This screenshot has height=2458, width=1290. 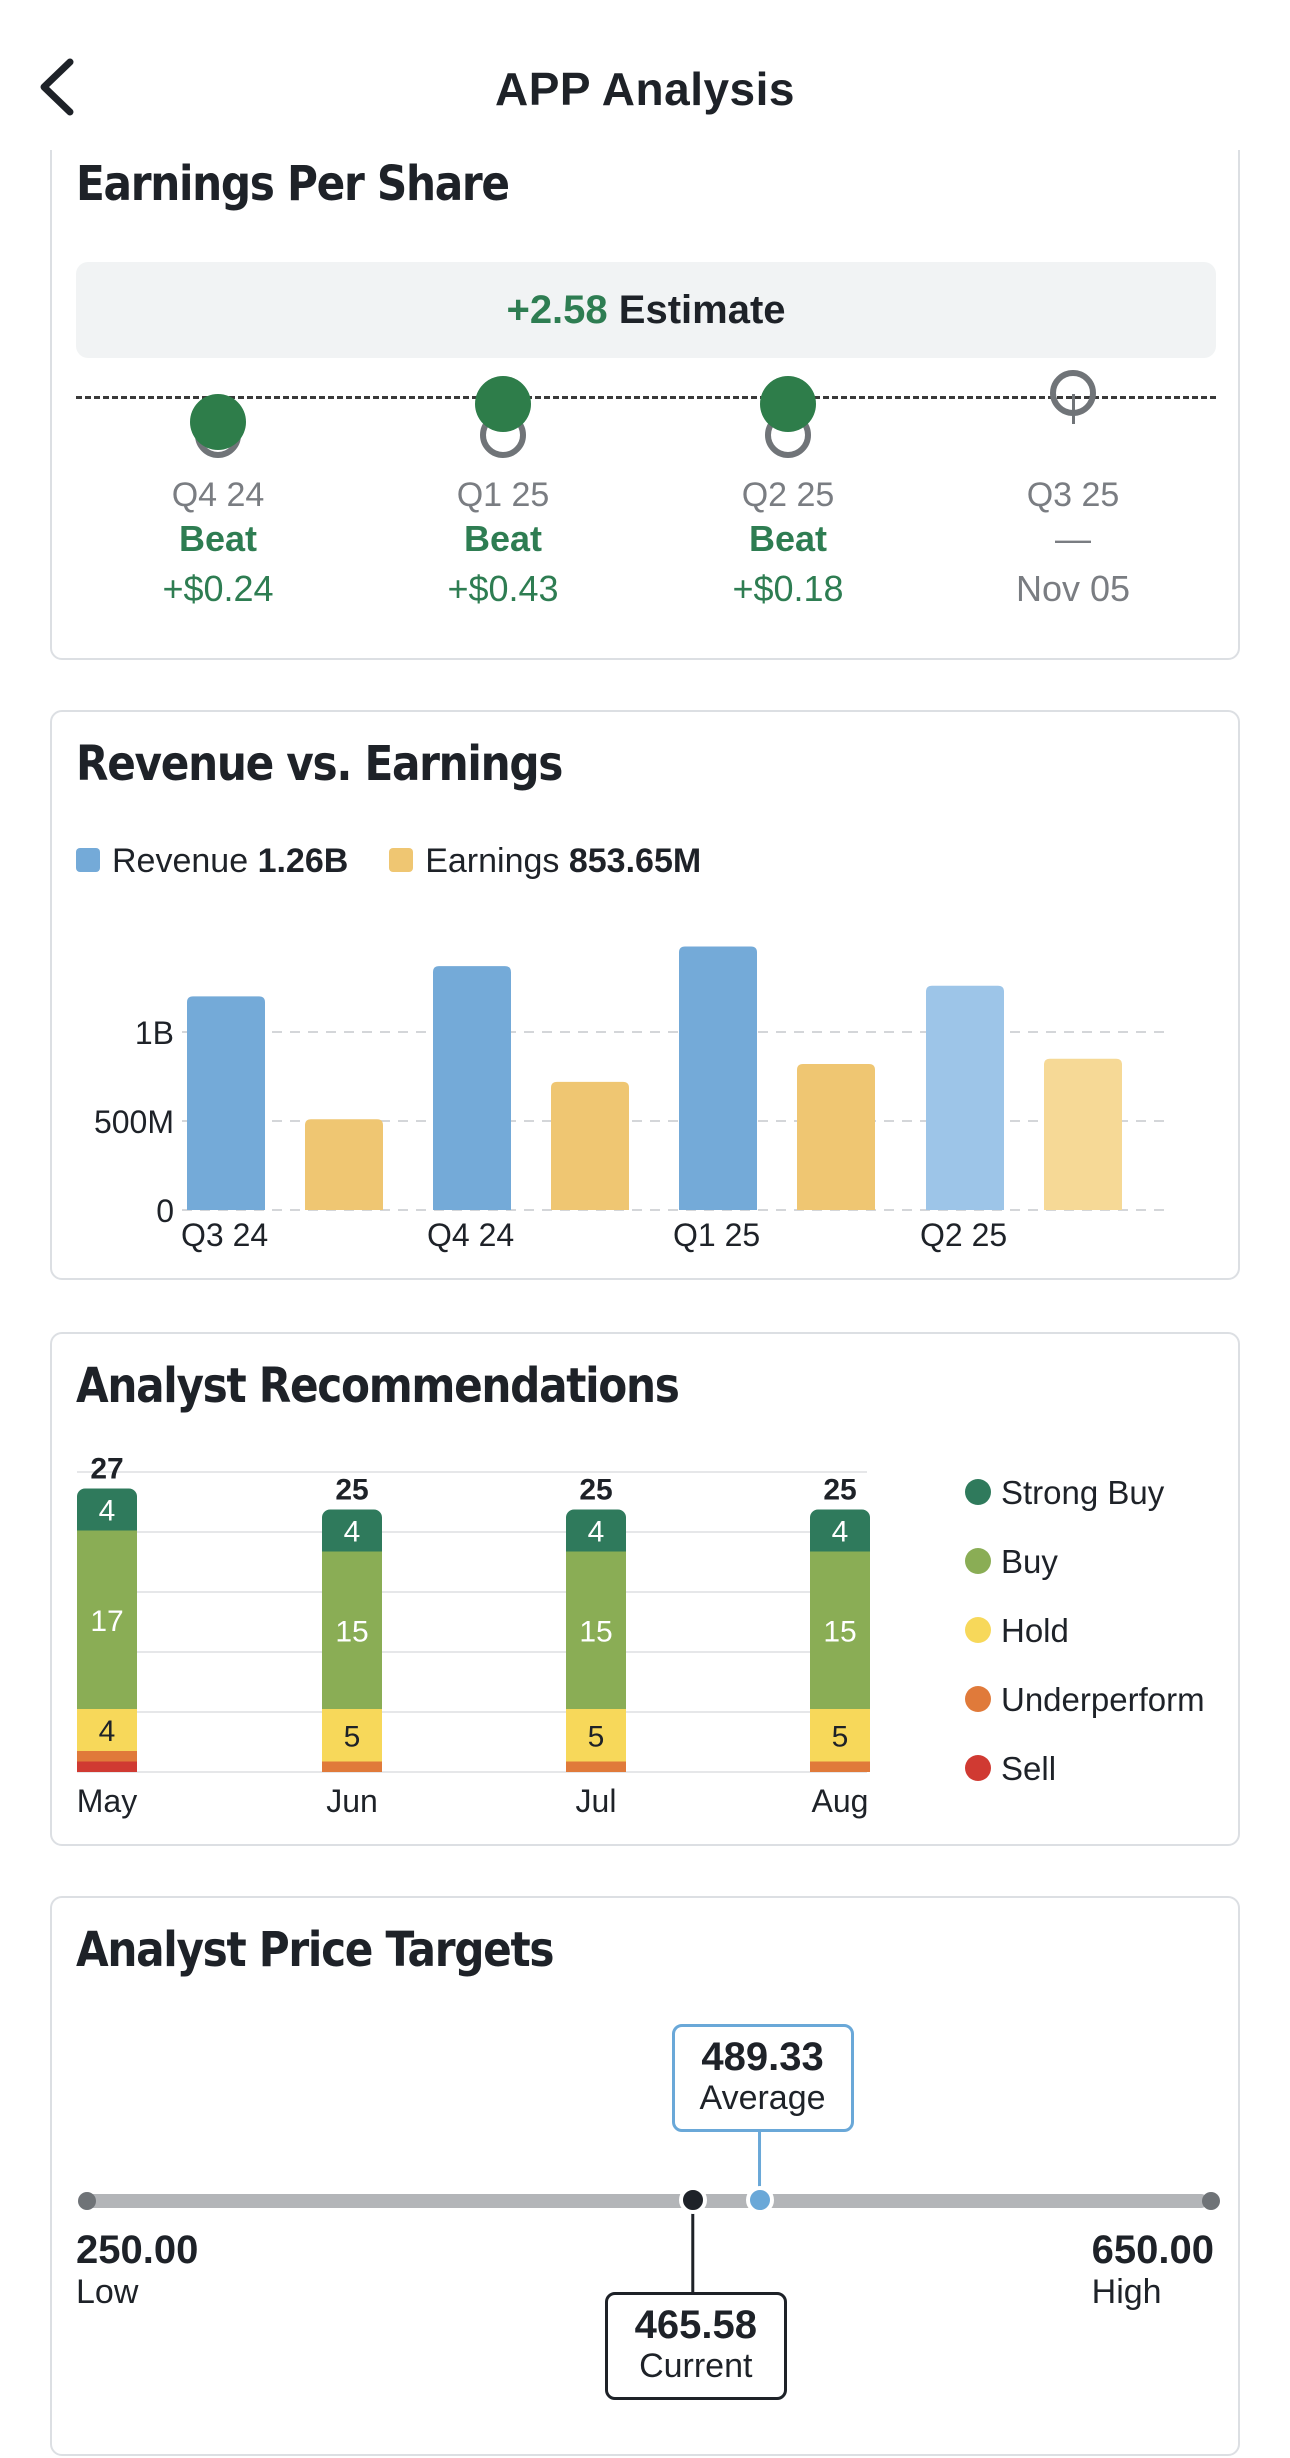 What do you see at coordinates (630, 1099) in the screenshot?
I see `revenue-earnings-chart: 0 500M 1B Q3 24 Q4 24 Q1 25 Q2 25` at bounding box center [630, 1099].